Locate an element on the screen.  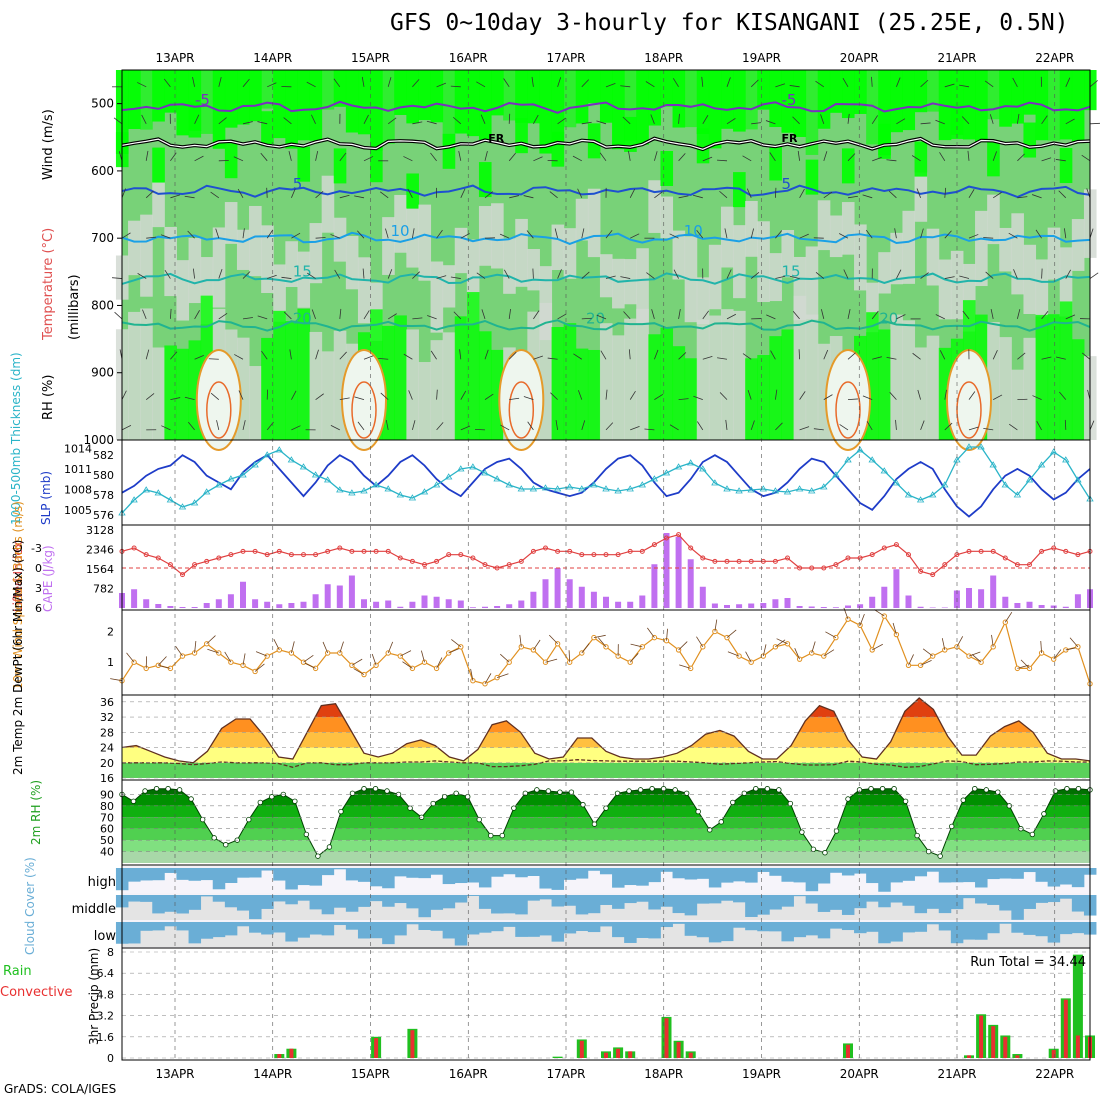
thickness-point is located at coordinates (424, 491).